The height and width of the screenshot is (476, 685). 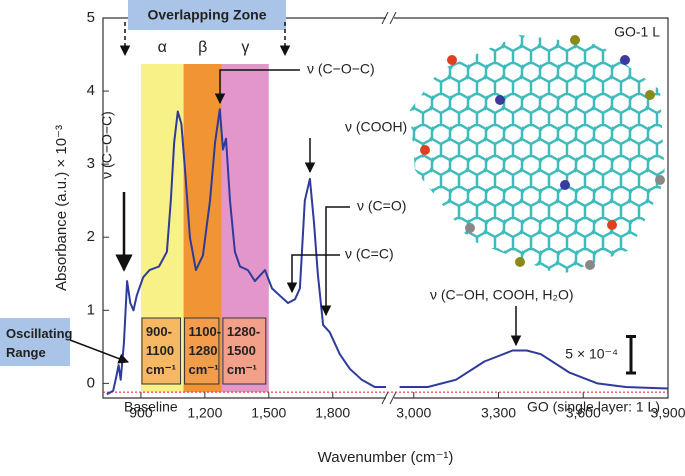 I want to click on y-tick-label: 2, so click(x=91, y=236).